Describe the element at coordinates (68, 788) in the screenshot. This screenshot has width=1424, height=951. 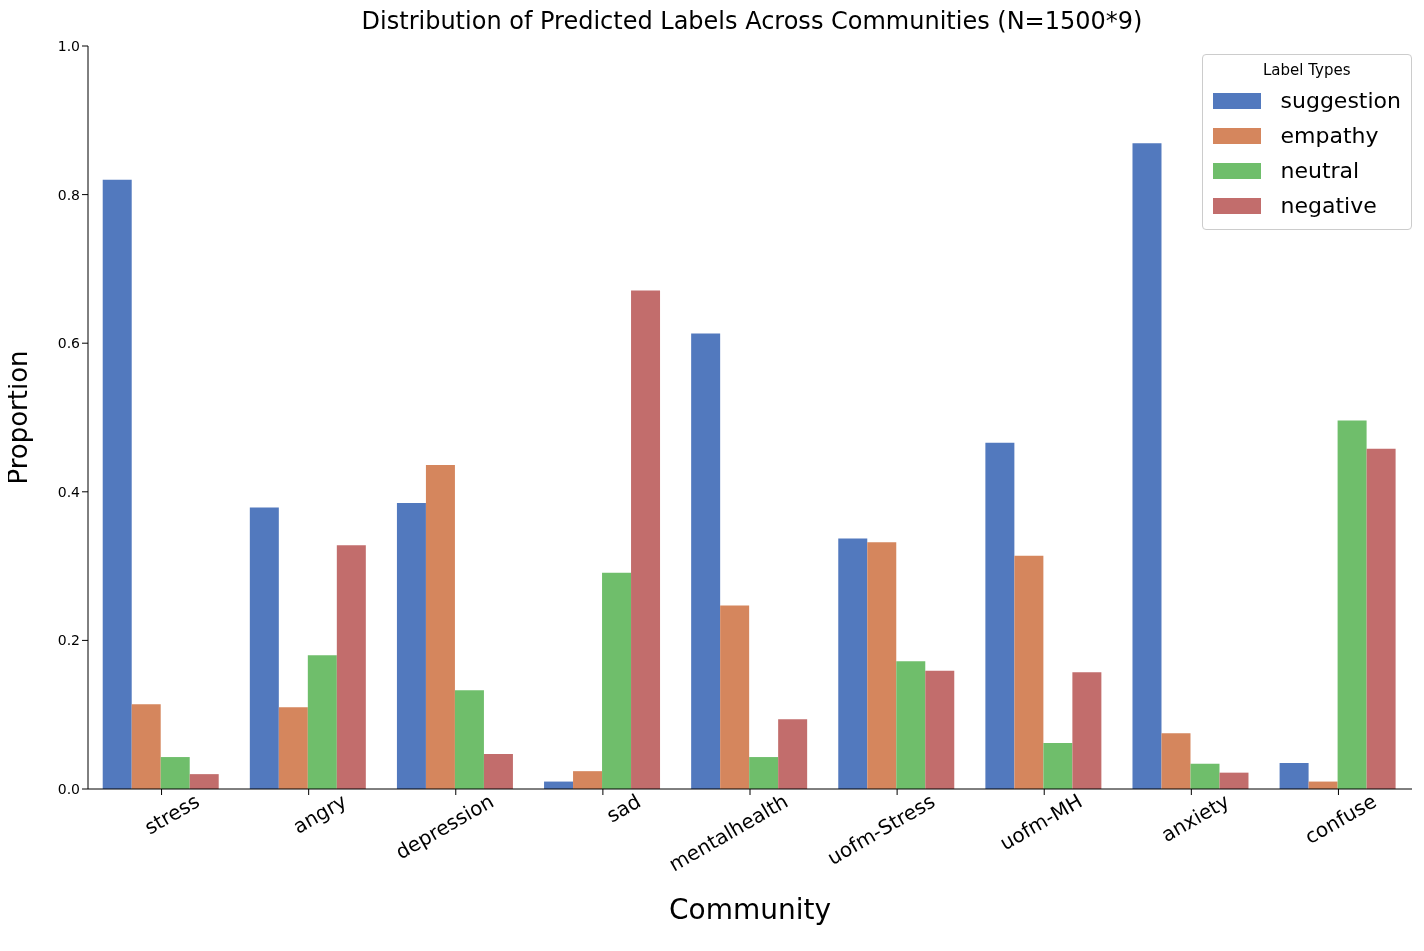
I see `y-tick-label: 0.0` at that location.